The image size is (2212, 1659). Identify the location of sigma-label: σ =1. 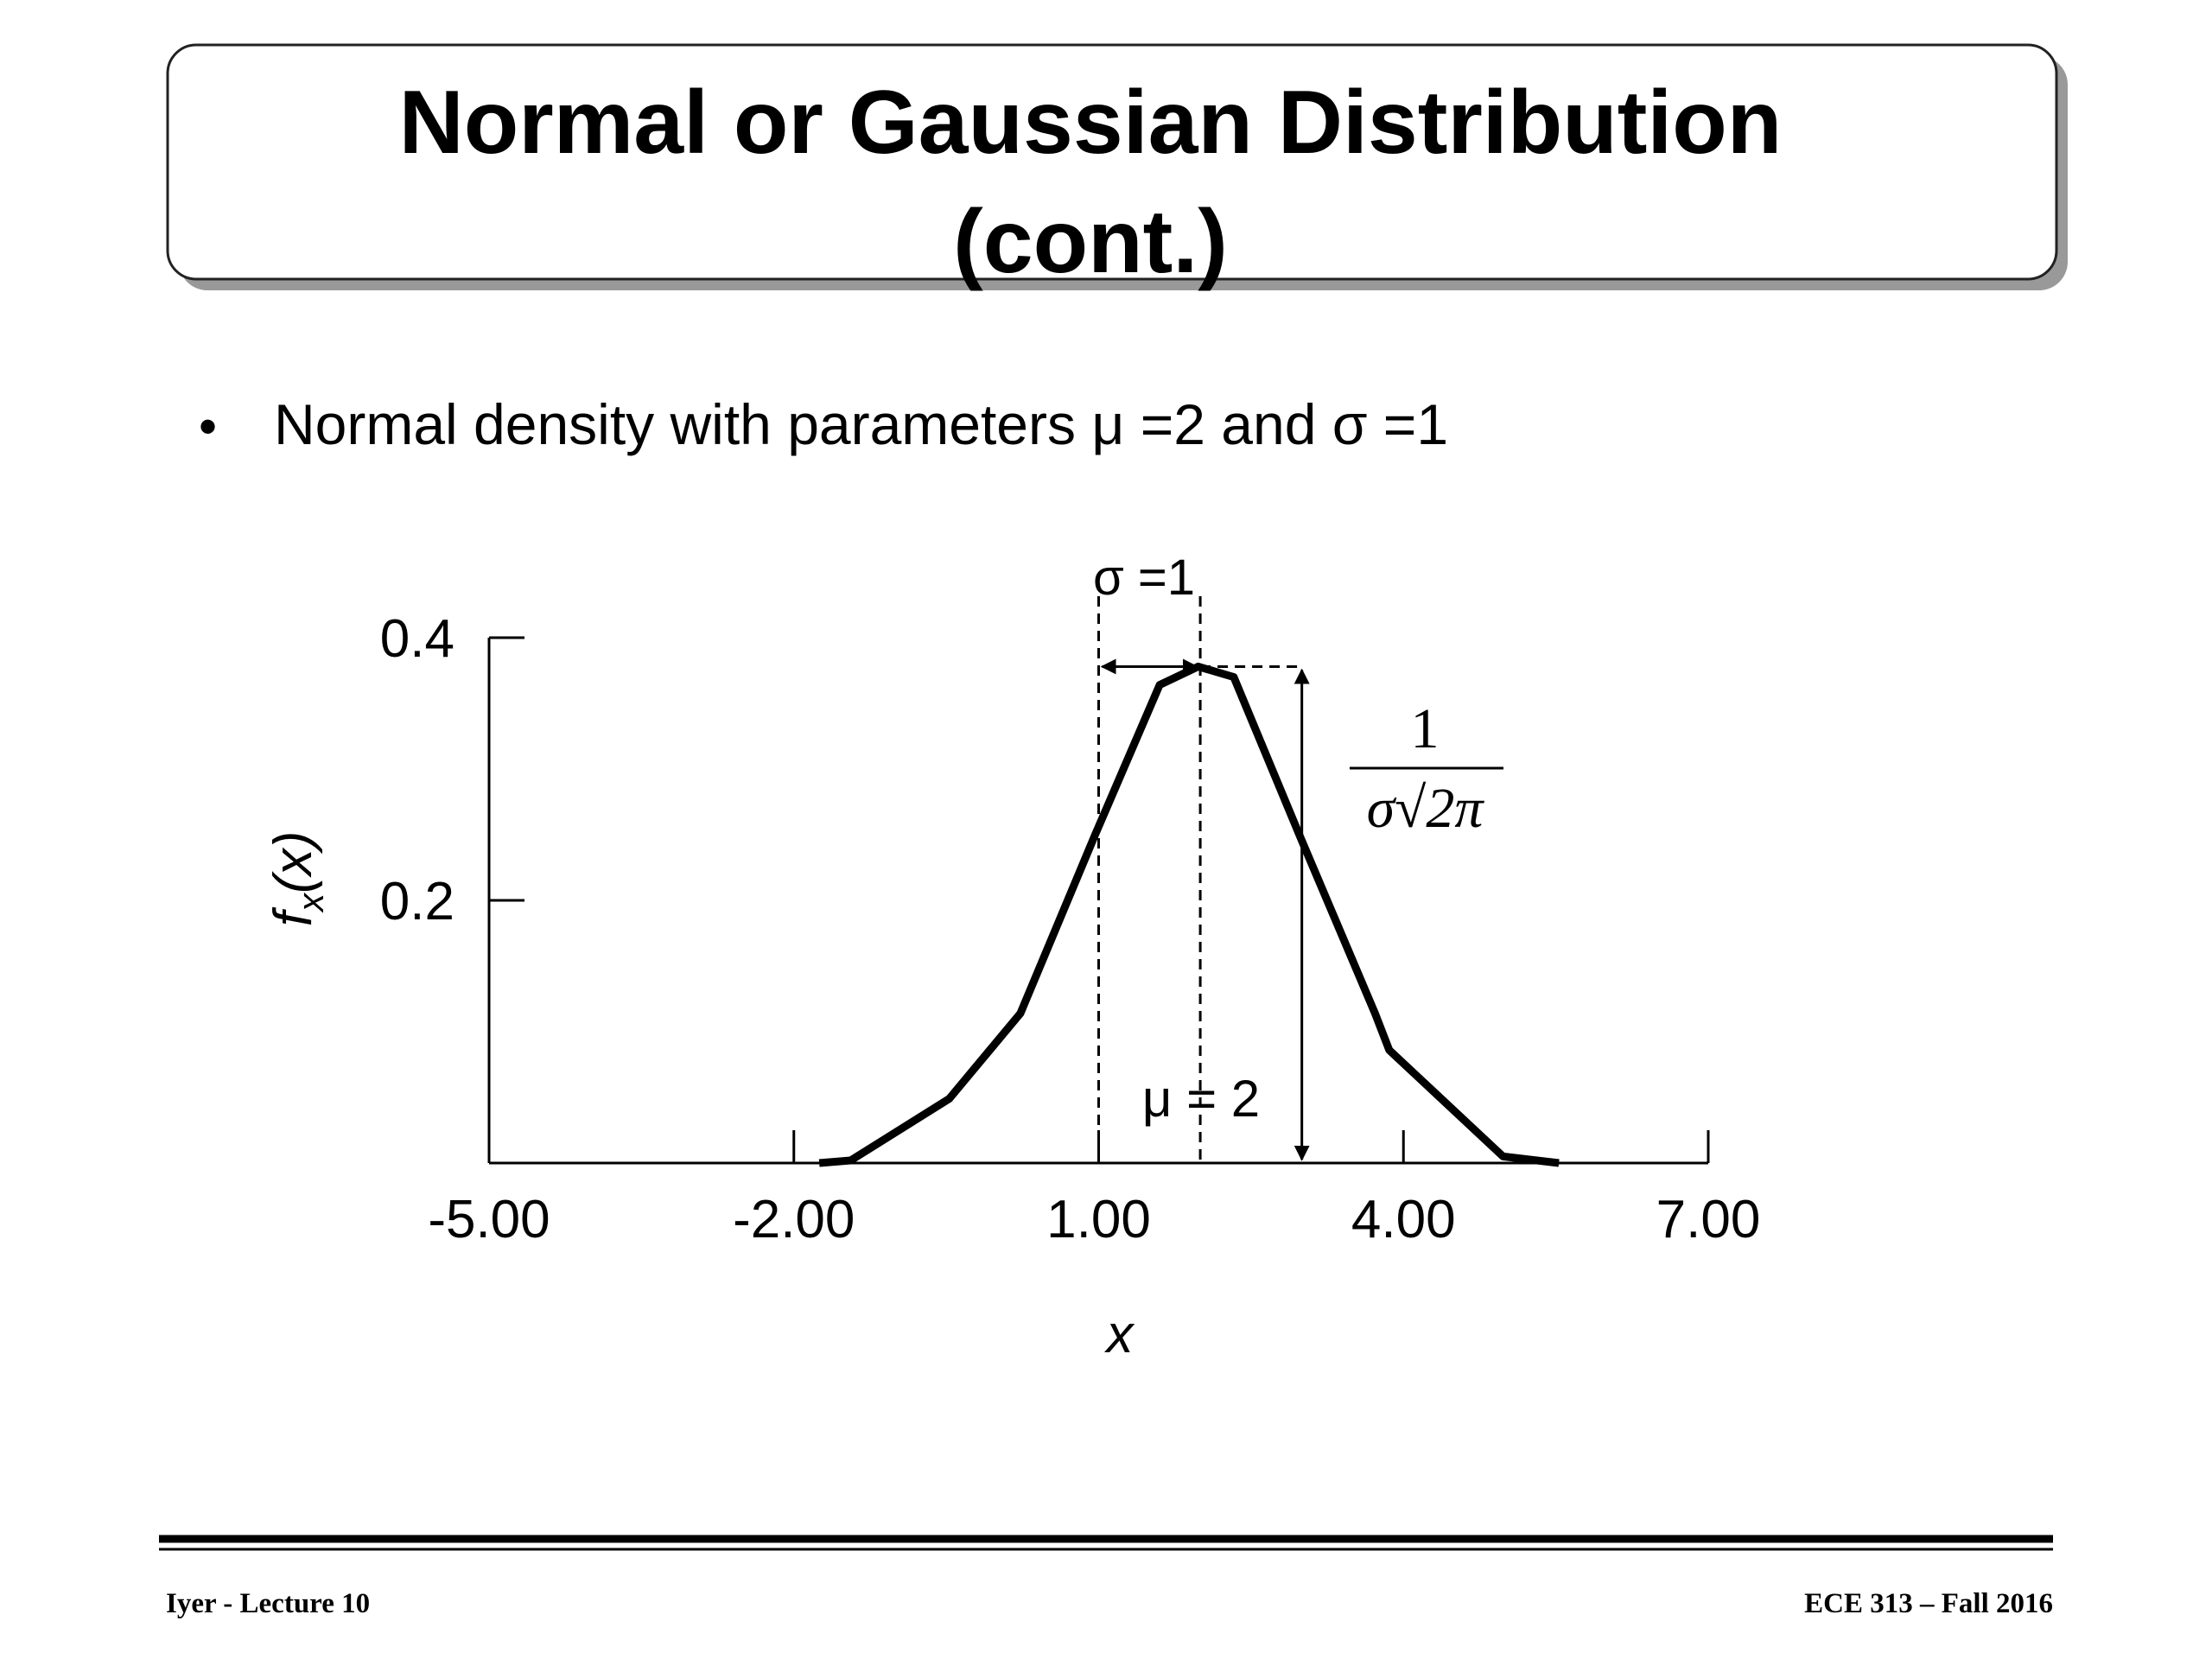
(1144, 578).